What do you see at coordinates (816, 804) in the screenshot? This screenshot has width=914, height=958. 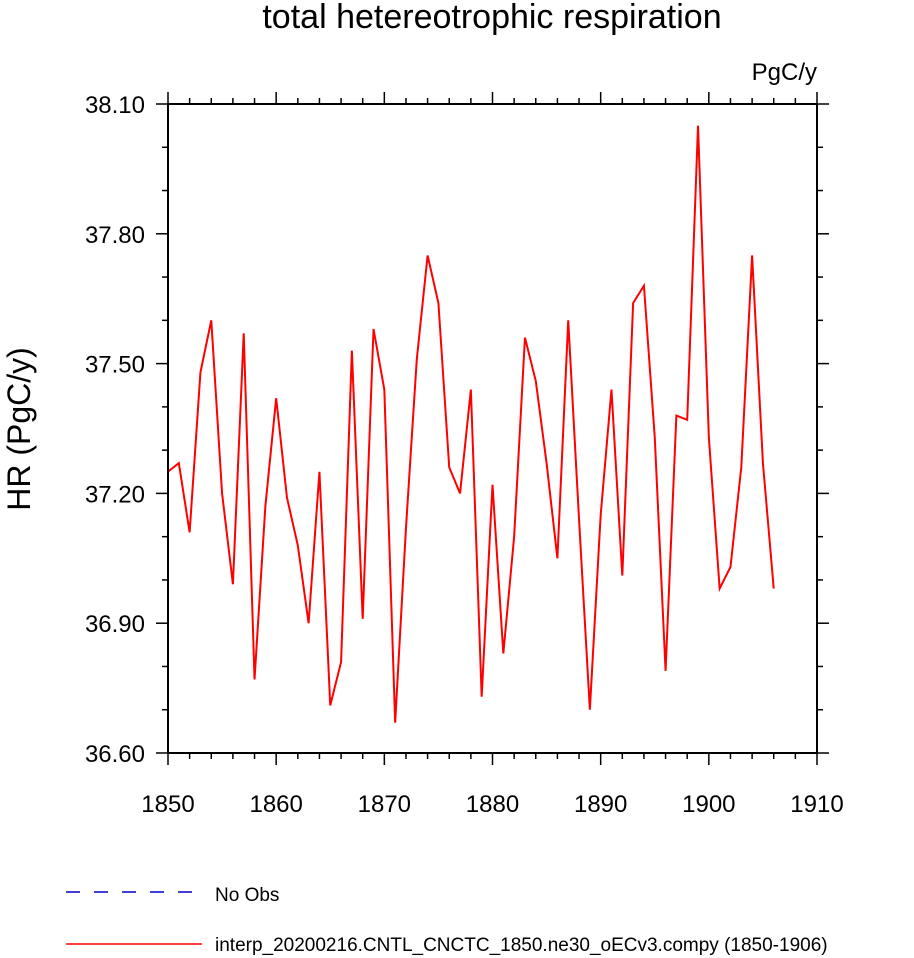 I see `x-tick-label: 1910` at bounding box center [816, 804].